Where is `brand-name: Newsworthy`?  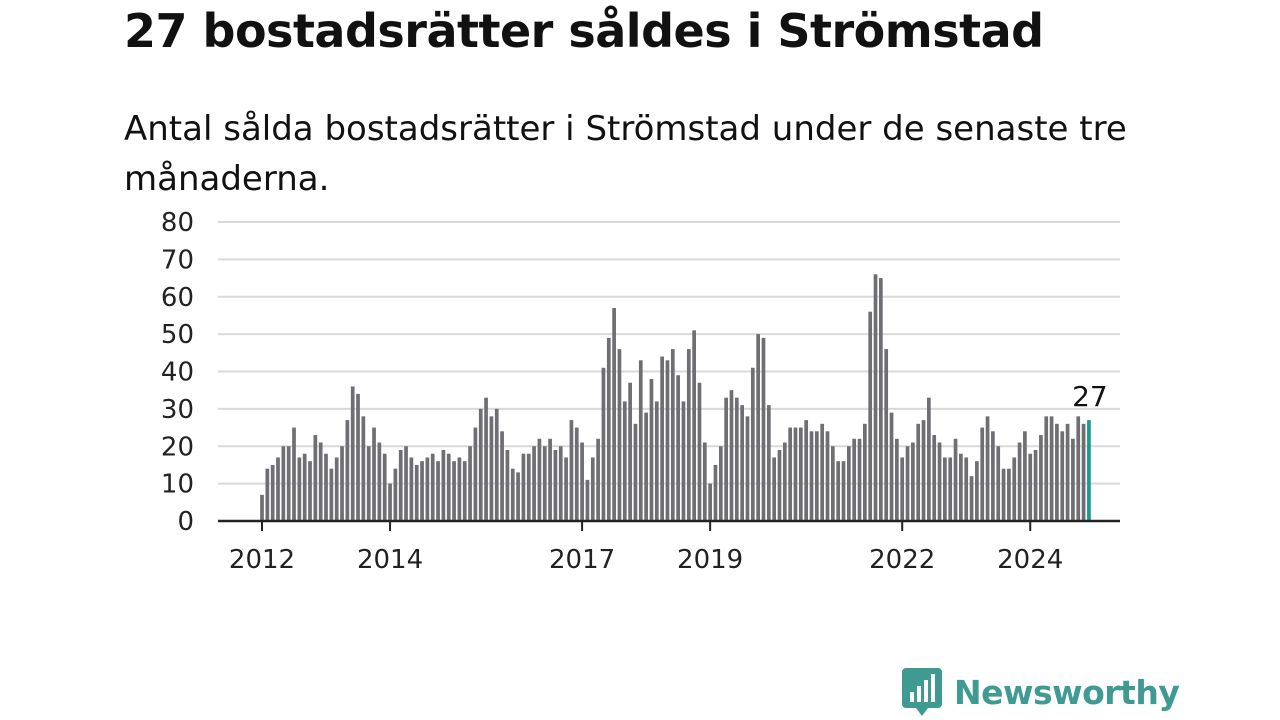 brand-name: Newsworthy is located at coordinates (1067, 692).